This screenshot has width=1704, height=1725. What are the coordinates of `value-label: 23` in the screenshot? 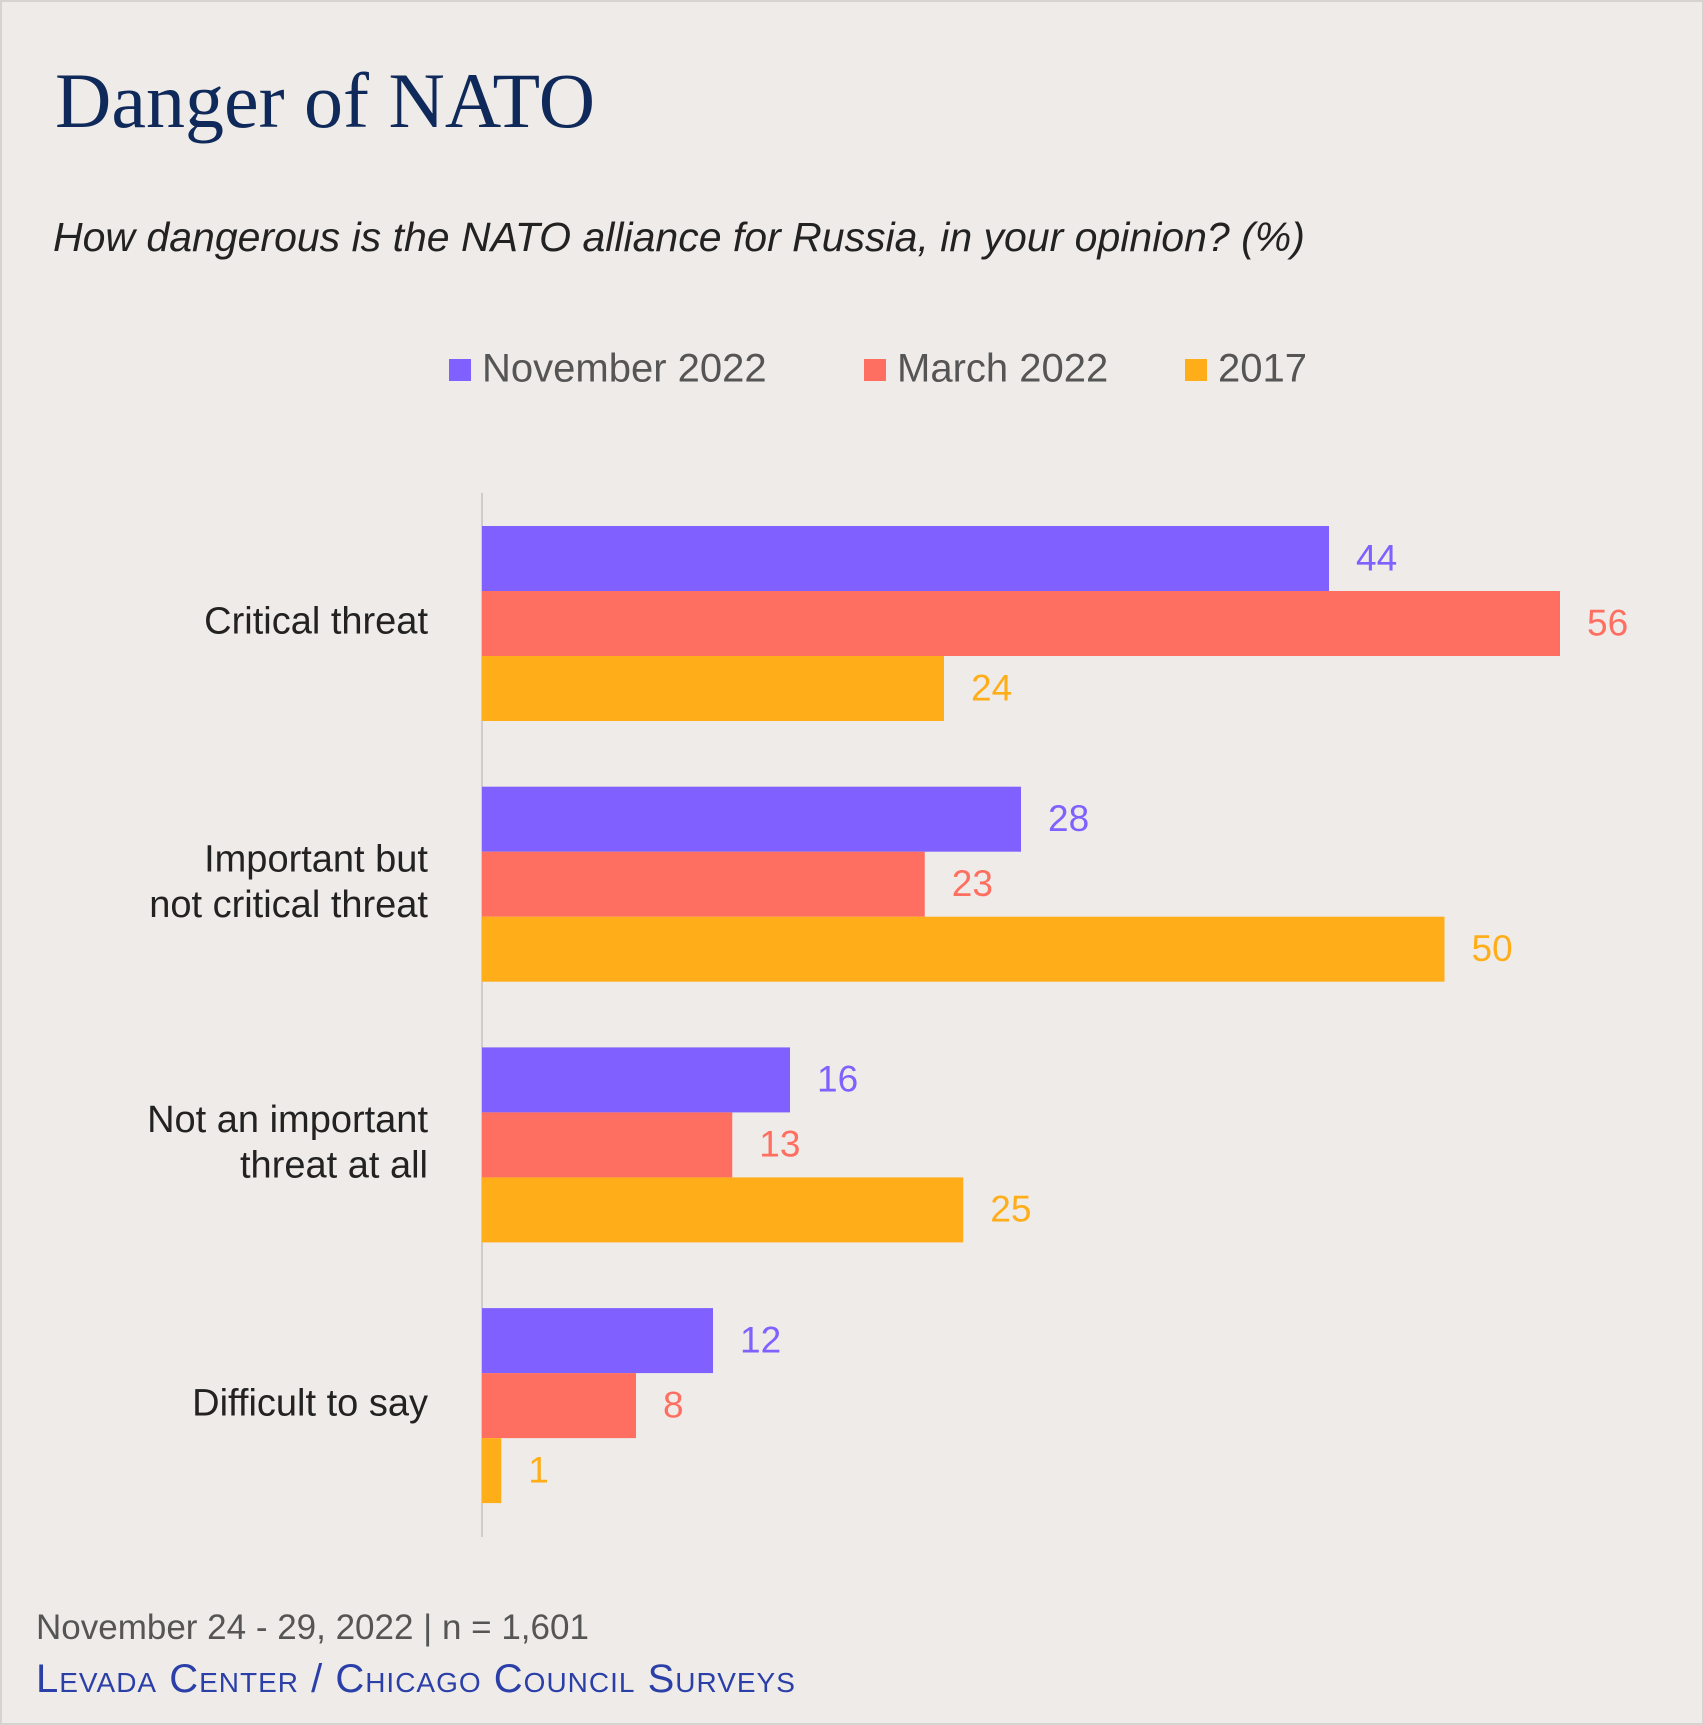 It's located at (972, 883).